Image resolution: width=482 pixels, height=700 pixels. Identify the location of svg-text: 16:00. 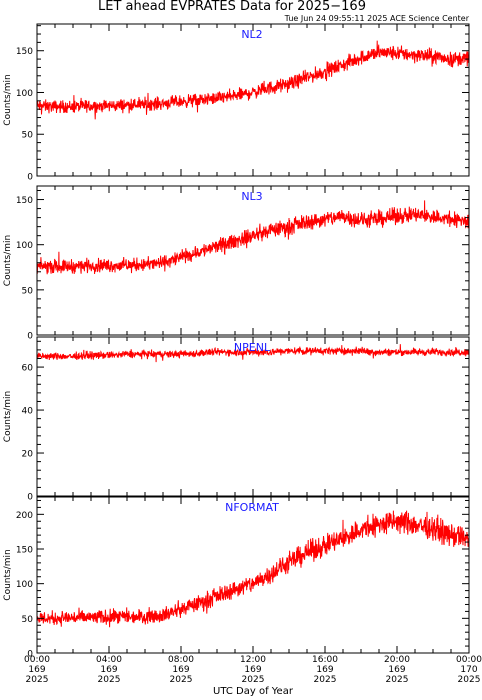
(325, 660).